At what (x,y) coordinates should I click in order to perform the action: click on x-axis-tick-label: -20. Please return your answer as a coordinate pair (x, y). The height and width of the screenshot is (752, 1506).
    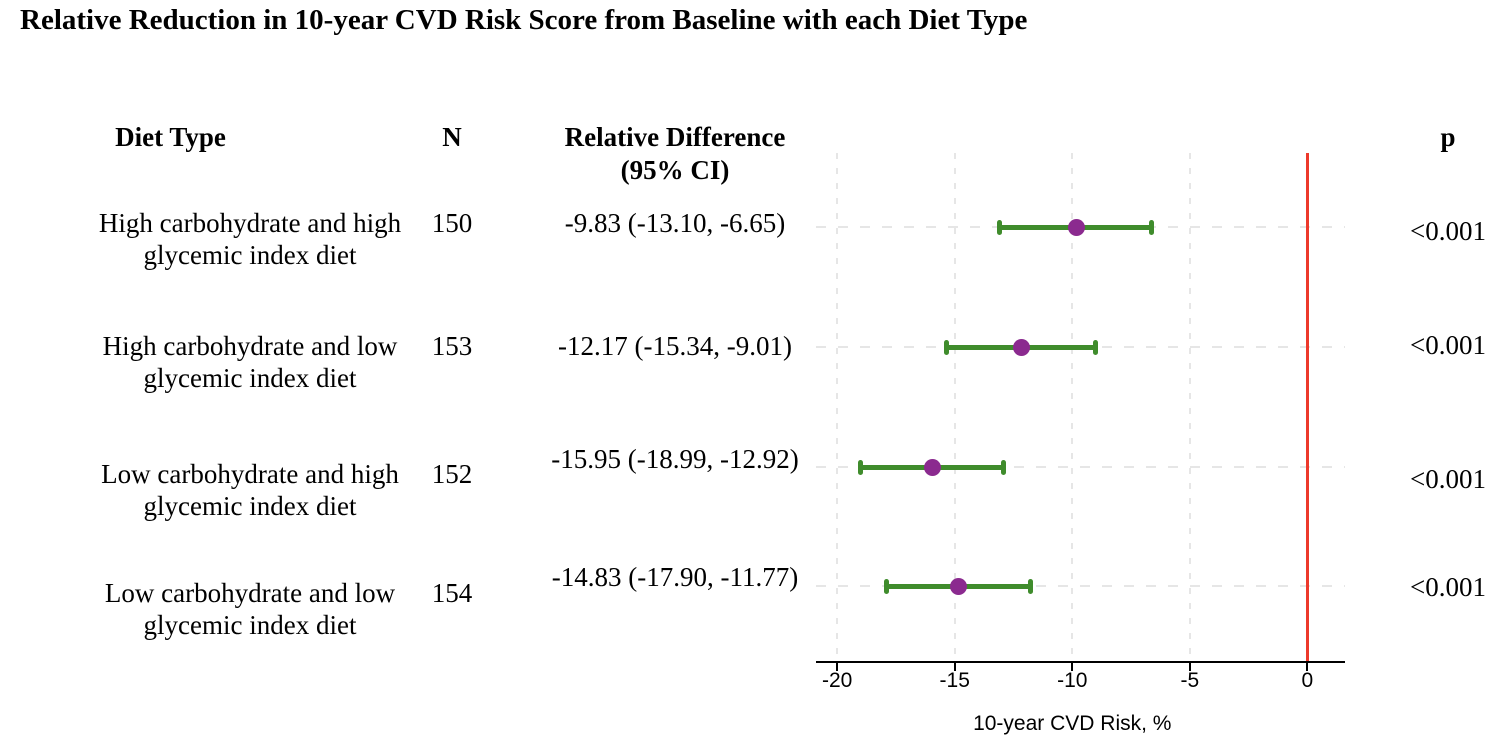
    Looking at the image, I should click on (837, 680).